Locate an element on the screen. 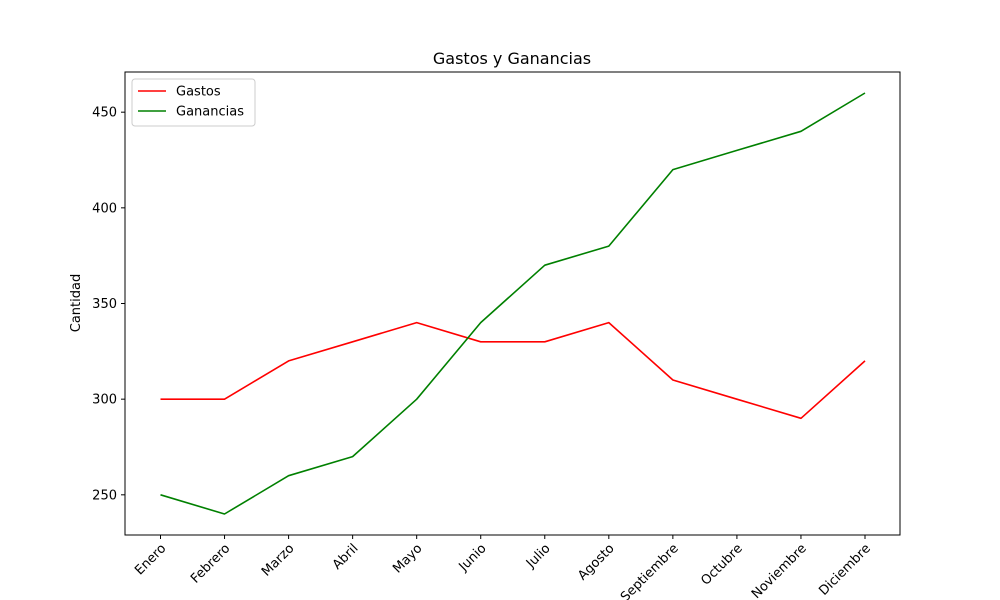 The width and height of the screenshot is (1000, 600). x-tick-label: Octubre is located at coordinates (721, 564).